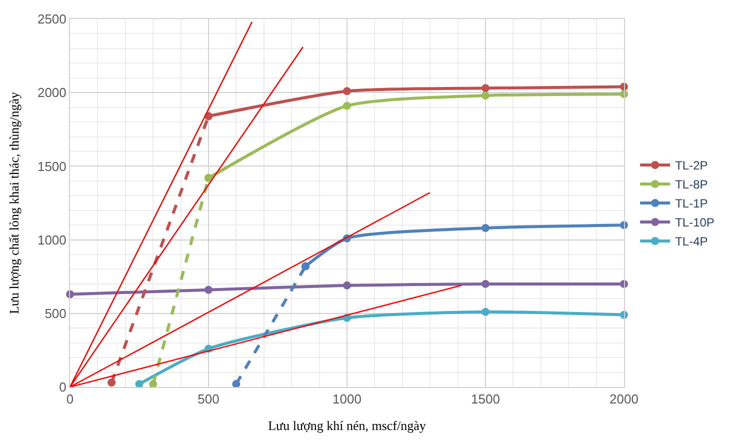  Describe the element at coordinates (51, 166) in the screenshot. I see `y-tick-label: 1500` at that location.